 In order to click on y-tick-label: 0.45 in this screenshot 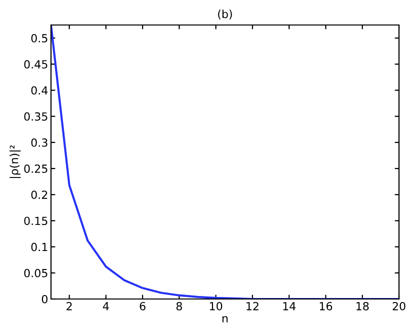, I will do `click(36, 64)`.